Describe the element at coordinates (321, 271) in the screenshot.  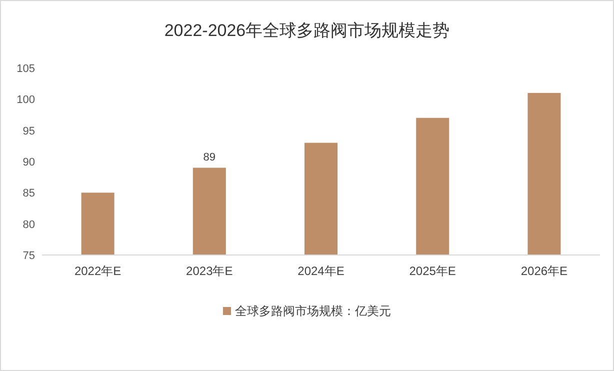
I see `x-tick-label: 2024年E` at that location.